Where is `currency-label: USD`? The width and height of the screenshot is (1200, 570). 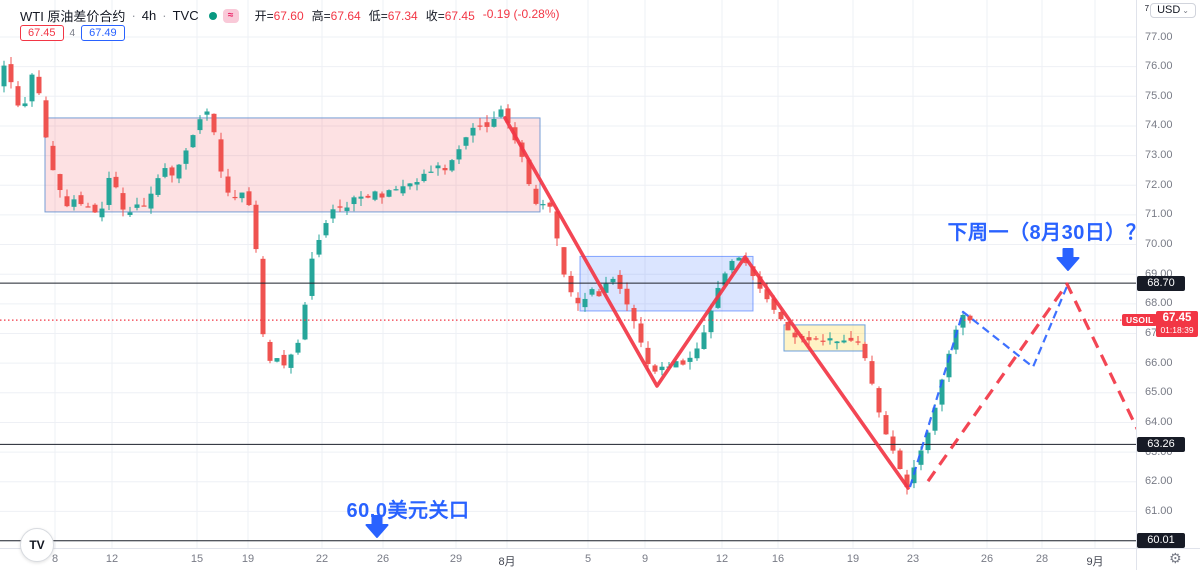
currency-label: USD is located at coordinates (1169, 10).